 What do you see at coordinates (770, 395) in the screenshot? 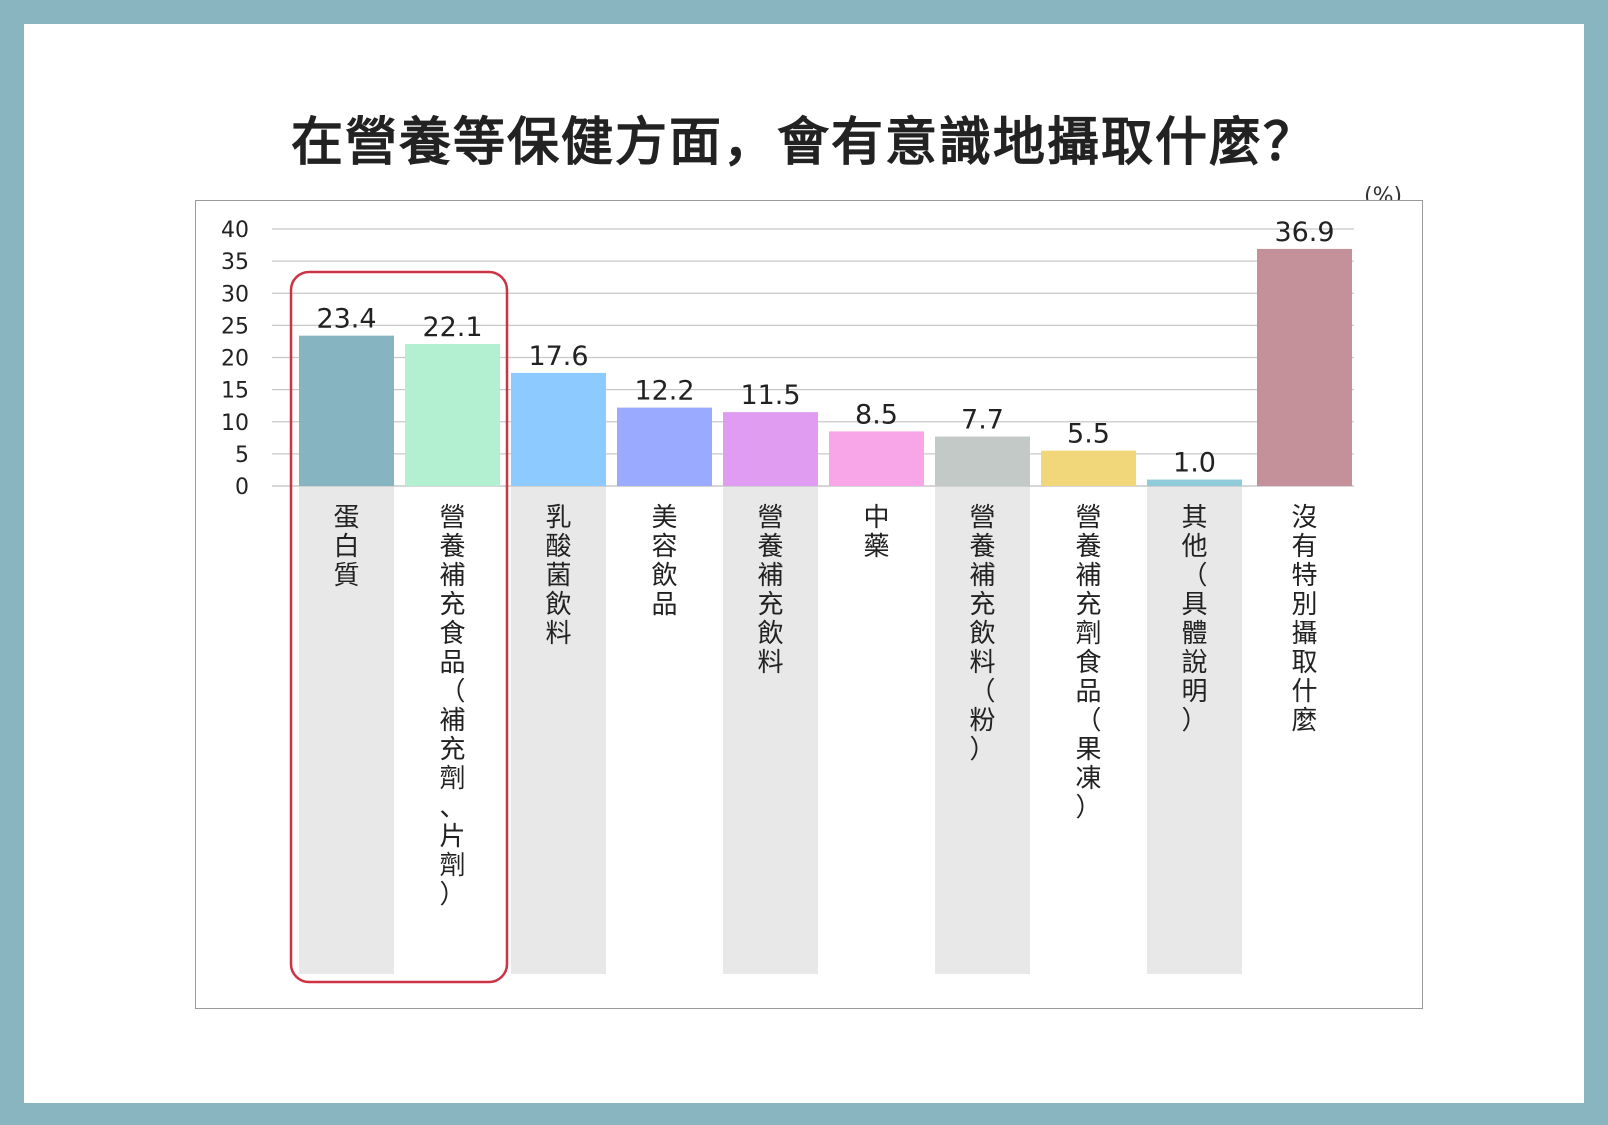
I see `data-label: 11.5` at bounding box center [770, 395].